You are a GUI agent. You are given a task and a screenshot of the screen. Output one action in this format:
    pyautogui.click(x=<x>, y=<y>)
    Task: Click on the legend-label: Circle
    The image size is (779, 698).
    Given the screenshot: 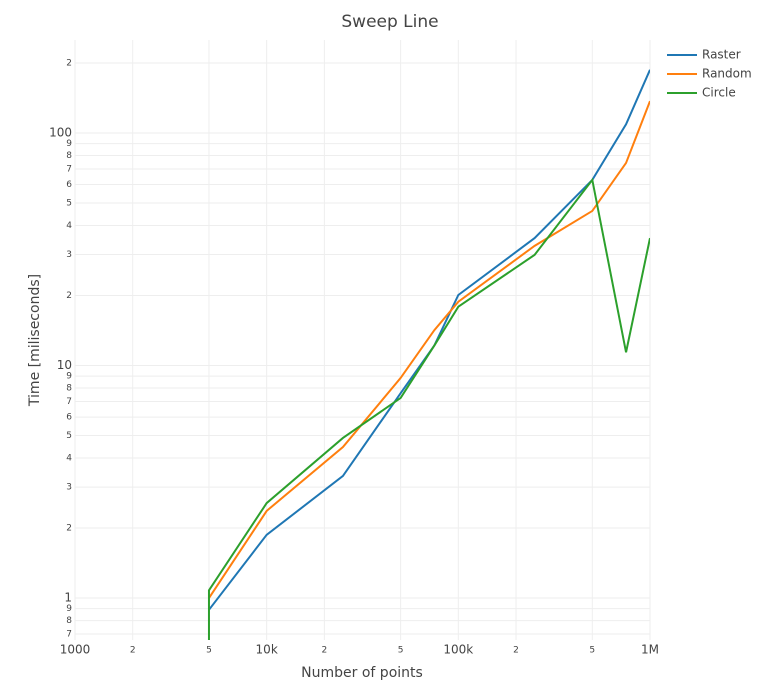 What is the action you would take?
    pyautogui.click(x=719, y=93)
    